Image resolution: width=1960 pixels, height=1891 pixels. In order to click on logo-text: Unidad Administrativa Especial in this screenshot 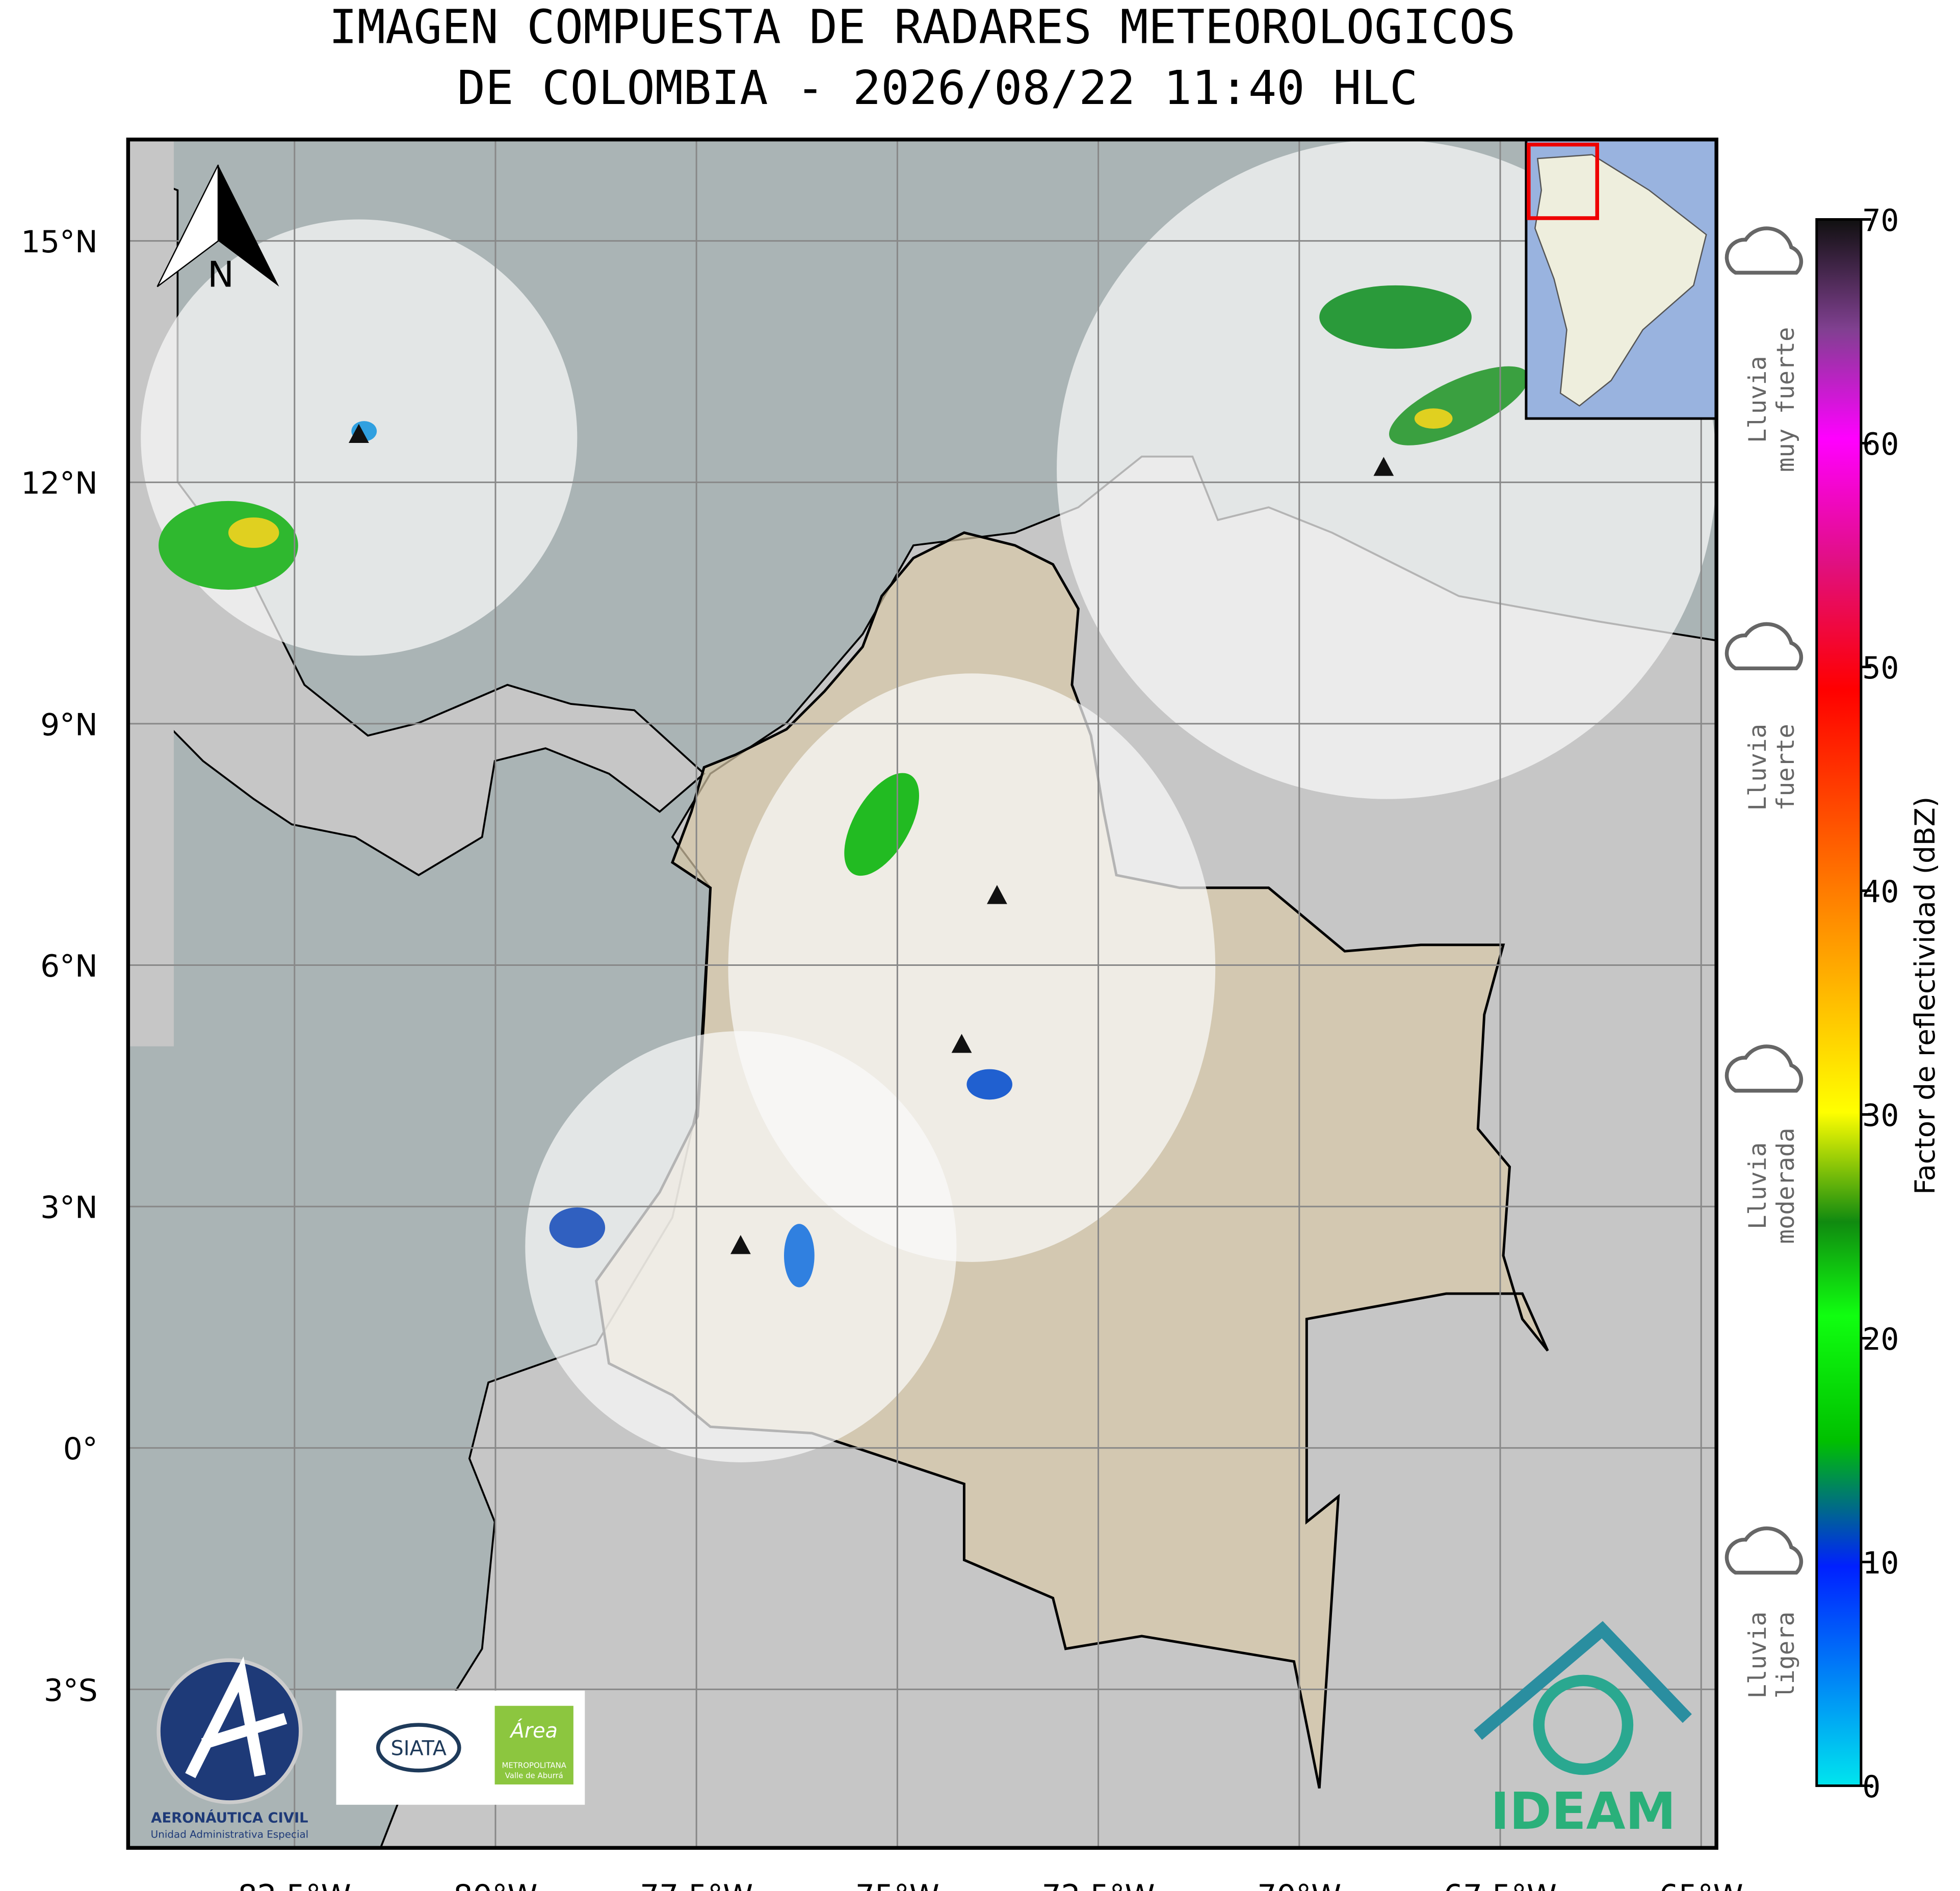, I will do `click(230, 1834)`.